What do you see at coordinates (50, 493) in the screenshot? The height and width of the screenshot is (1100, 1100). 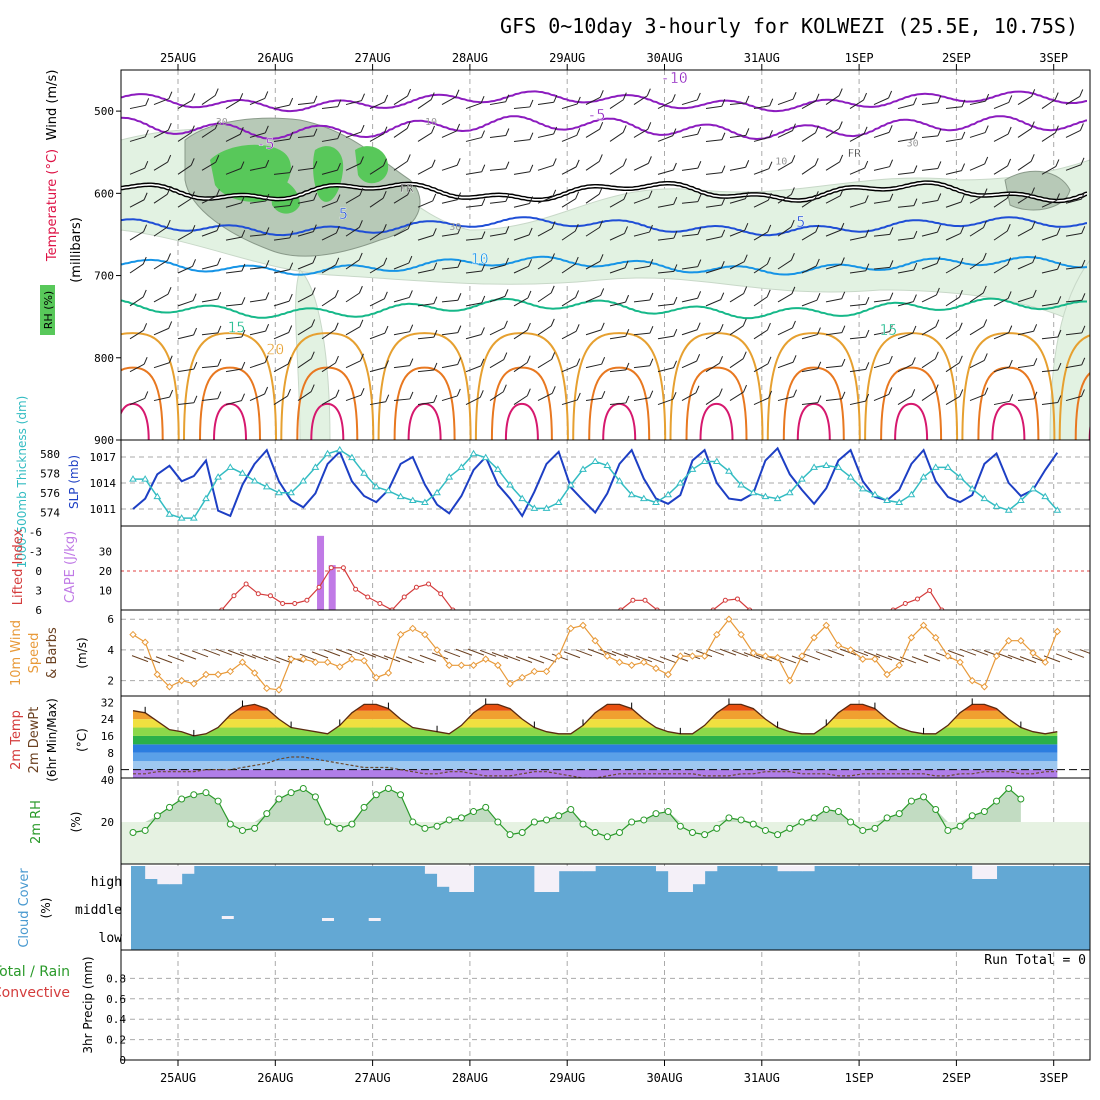 I see `thickness-tick-576: 576` at bounding box center [50, 493].